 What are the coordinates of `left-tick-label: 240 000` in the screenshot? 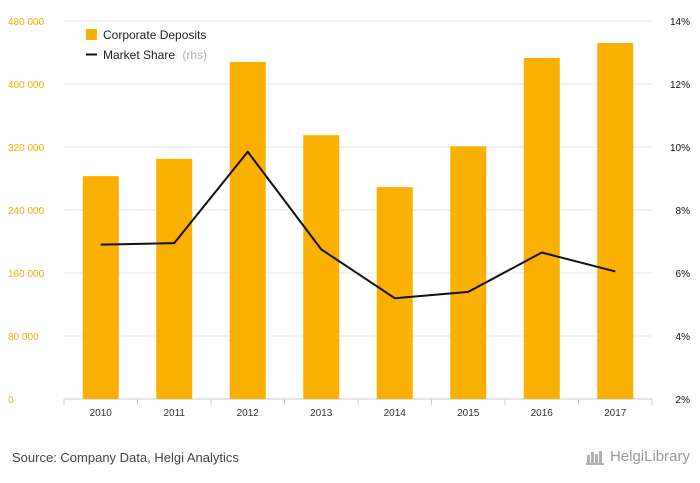 It's located at (26, 211).